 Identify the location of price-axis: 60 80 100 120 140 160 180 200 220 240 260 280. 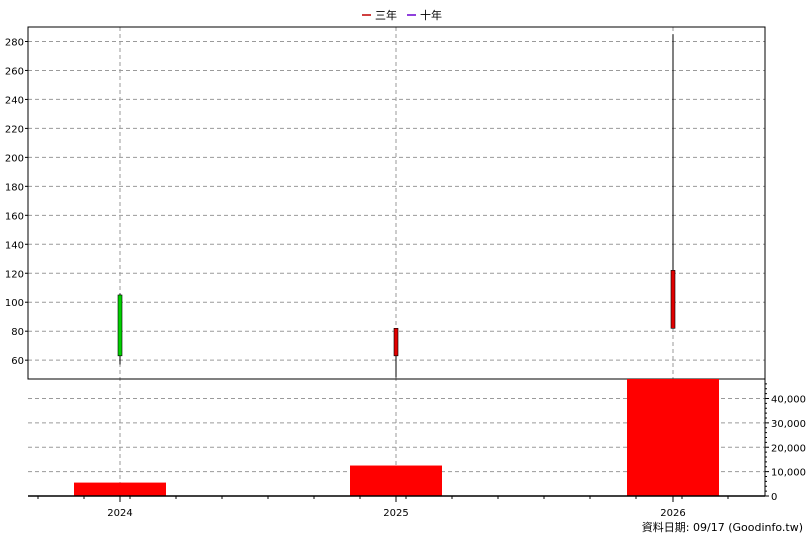
(16, 202).